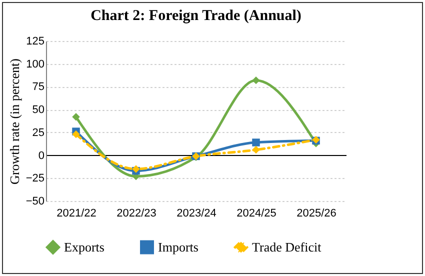  What do you see at coordinates (178, 246) in the screenshot?
I see `legend-label: Imports` at bounding box center [178, 246].